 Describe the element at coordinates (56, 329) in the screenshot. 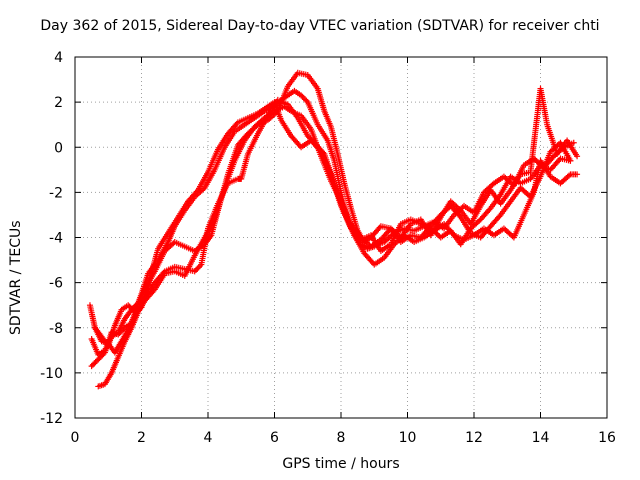

I see `y-tick-label: -8` at that location.